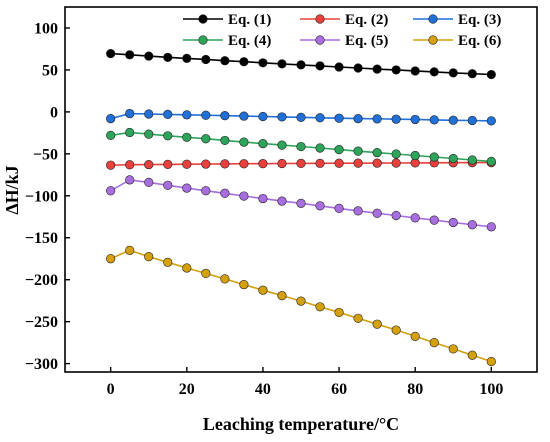  I want to click on y-tick-label: −100, so click(41, 196).